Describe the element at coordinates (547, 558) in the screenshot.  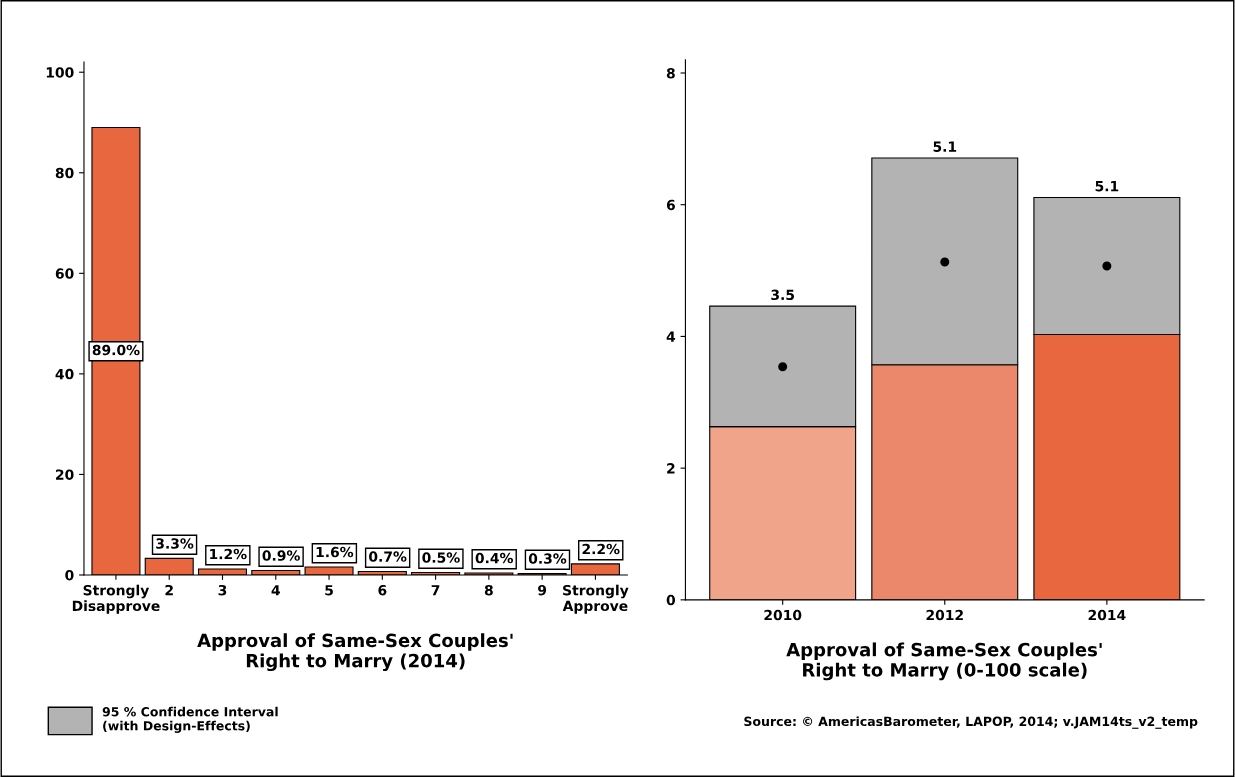
I see `data-label: 0.3%` at that location.